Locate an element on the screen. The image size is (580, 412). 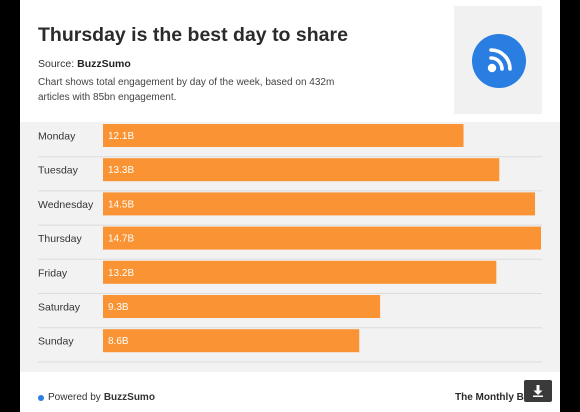
category-label: Monday is located at coordinates (57, 137).